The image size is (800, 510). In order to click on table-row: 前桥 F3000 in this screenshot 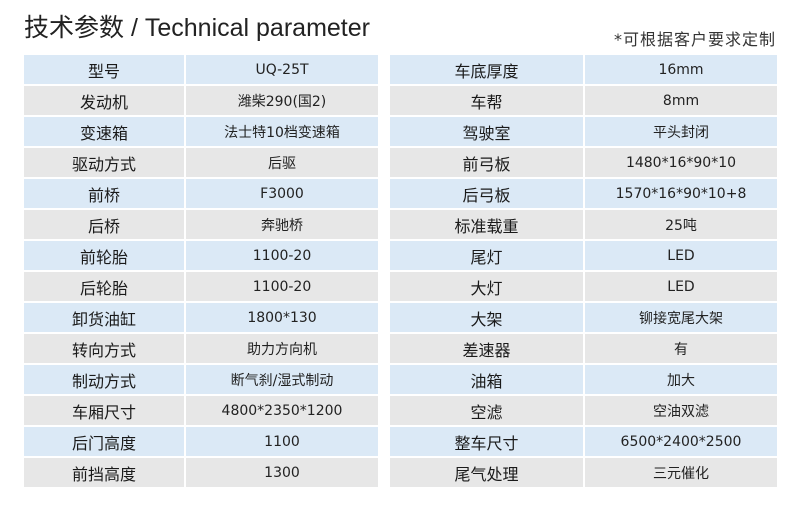, I will do `click(201, 194)`.